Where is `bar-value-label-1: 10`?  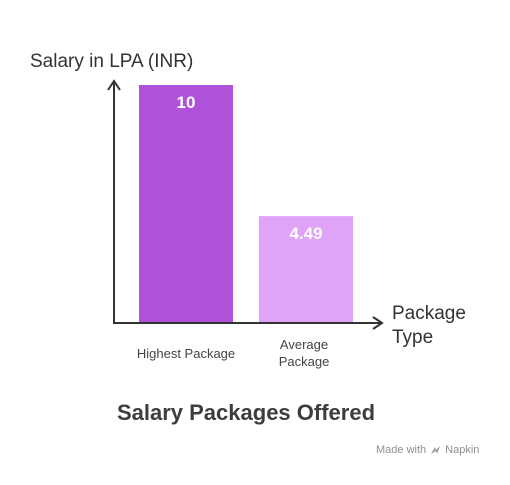
bar-value-label-1: 10 is located at coordinates (186, 102).